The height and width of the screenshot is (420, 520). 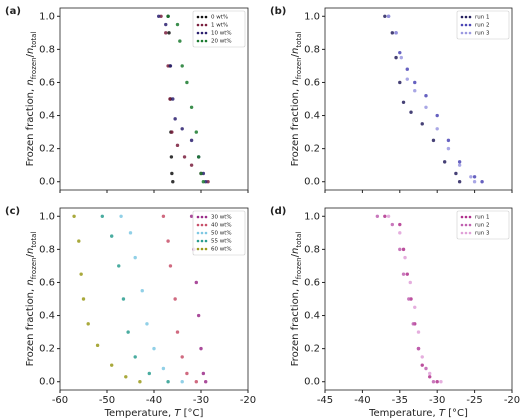 What do you see at coordinates (221, 242) in the screenshot?
I see `legend-label: 55 wt%` at bounding box center [221, 242].